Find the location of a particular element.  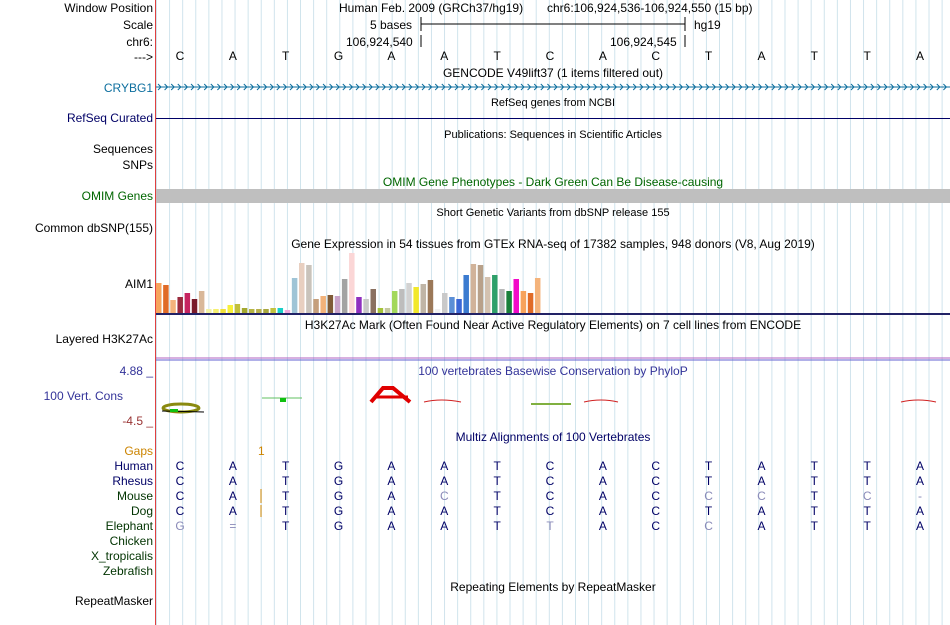

label-gaps: Gaps is located at coordinates (138, 451).